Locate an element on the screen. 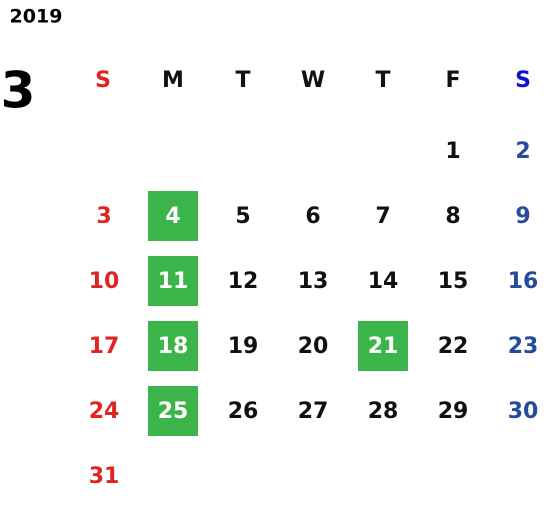 This screenshot has width=548, height=507. weekday-label: F is located at coordinates (452, 80).